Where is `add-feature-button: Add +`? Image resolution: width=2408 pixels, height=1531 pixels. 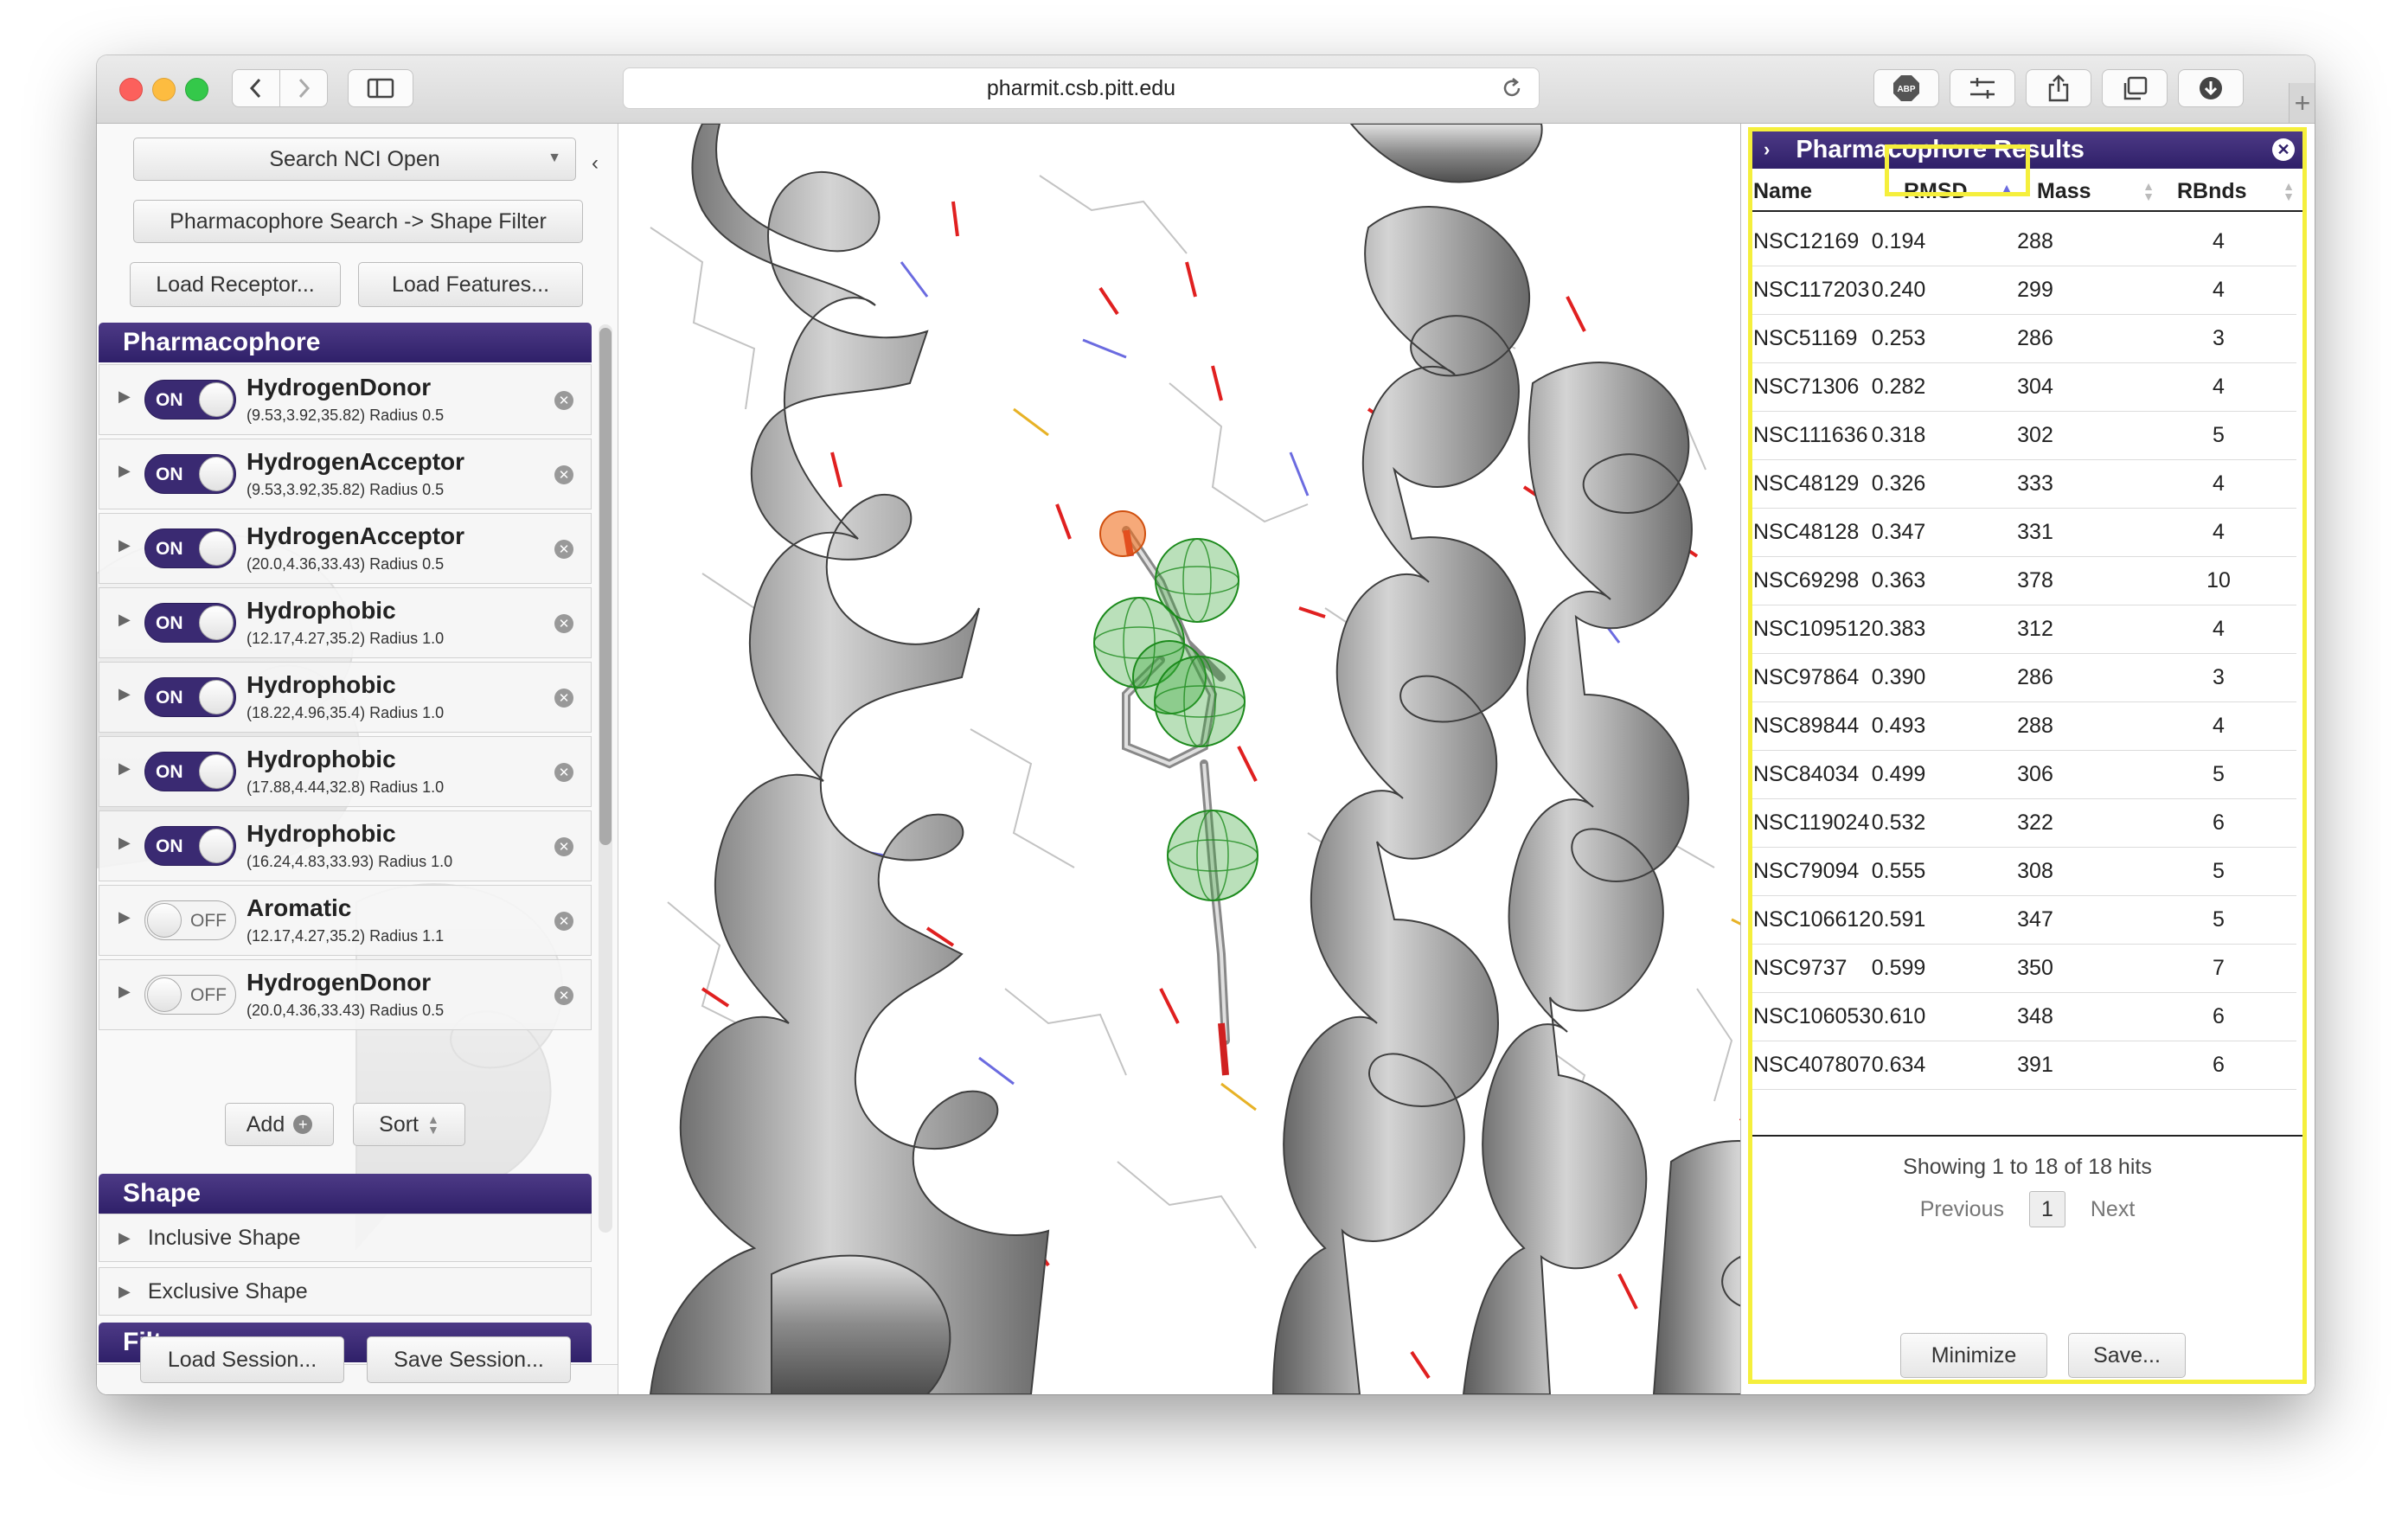 add-feature-button: Add + is located at coordinates (279, 1124).